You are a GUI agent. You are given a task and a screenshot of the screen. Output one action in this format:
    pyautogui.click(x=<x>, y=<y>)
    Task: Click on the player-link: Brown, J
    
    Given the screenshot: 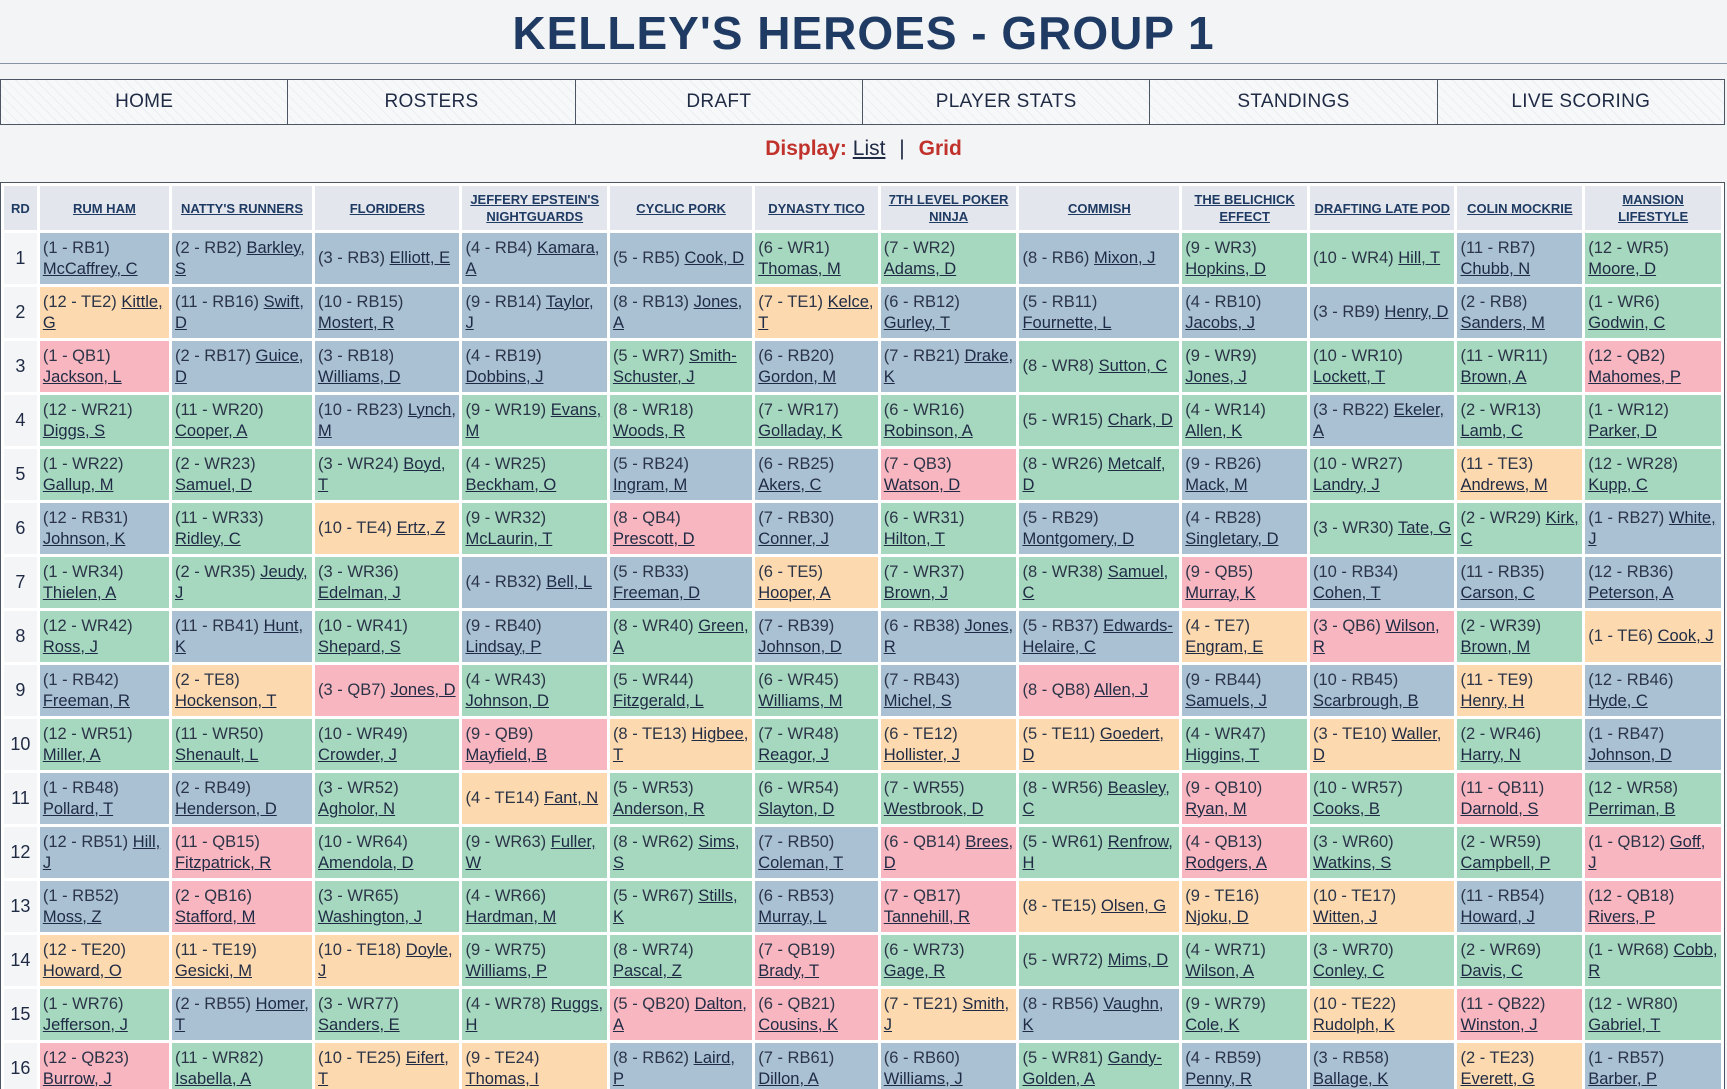 What is the action you would take?
    pyautogui.click(x=915, y=592)
    